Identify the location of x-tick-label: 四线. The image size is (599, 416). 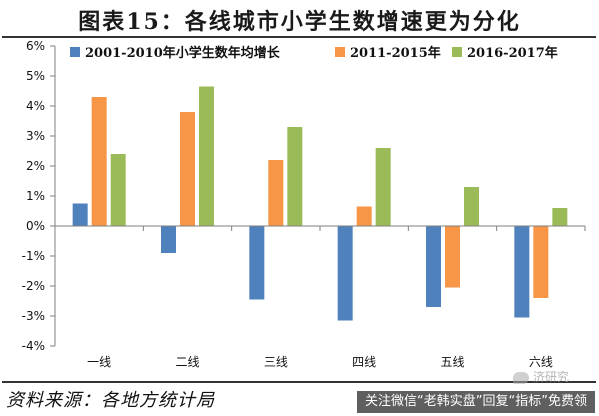
(364, 362).